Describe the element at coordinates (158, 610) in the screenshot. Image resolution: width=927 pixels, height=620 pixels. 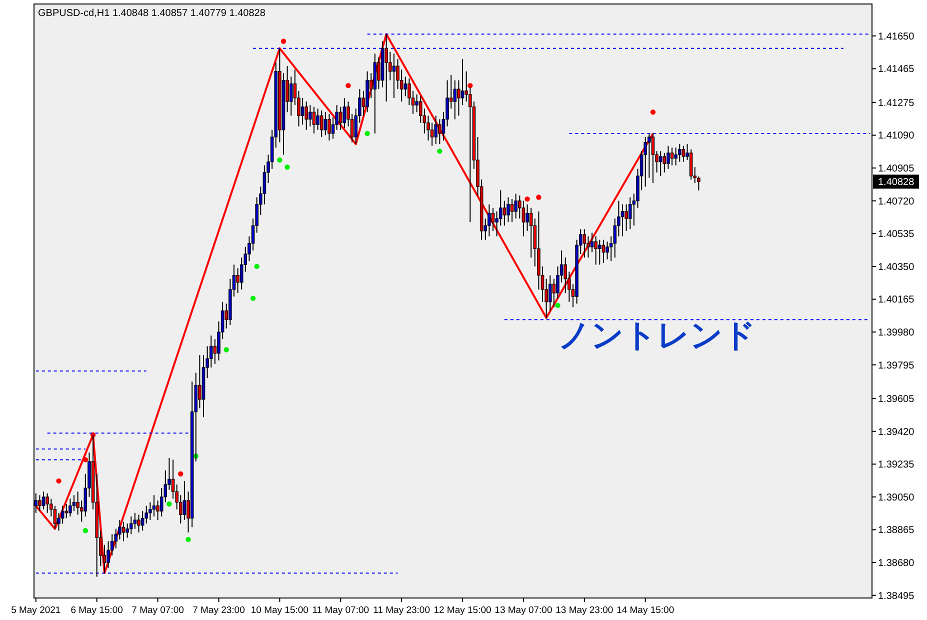
I see `x-tick-label: 7 May 07:00` at that location.